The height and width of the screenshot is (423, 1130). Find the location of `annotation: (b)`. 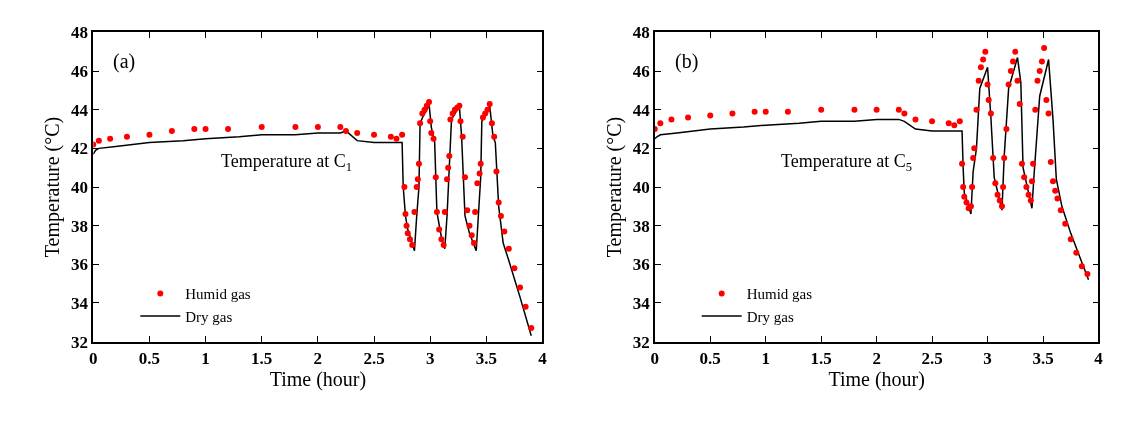

annotation: (b) is located at coordinates (687, 61).